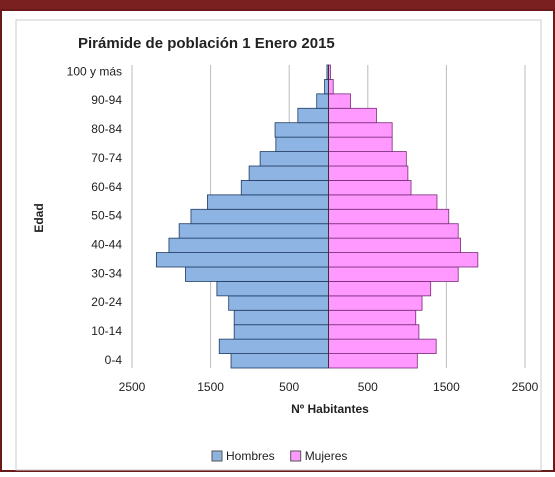  I want to click on y-tick-label: 30-34, so click(106, 273).